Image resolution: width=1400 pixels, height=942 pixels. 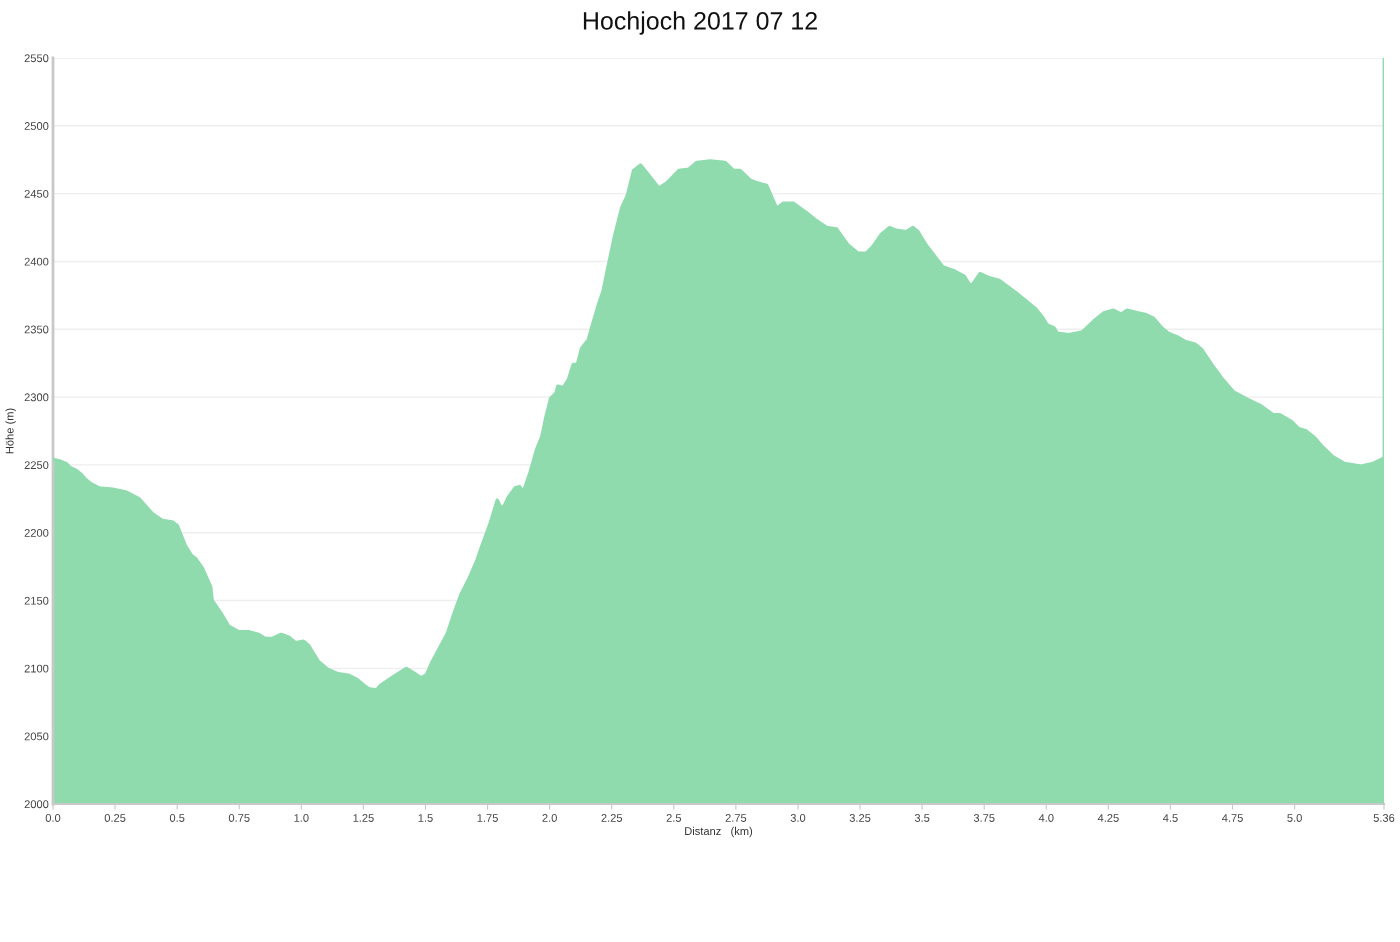 What do you see at coordinates (10, 431) in the screenshot?
I see `y-axis-title: Höhe (m)` at bounding box center [10, 431].